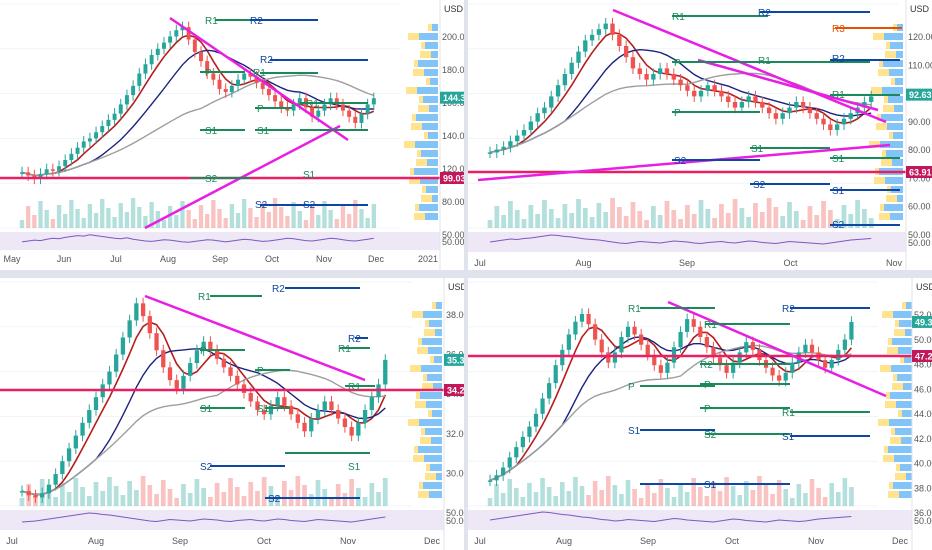  I want to click on last-price-tag, so click(922, 321).